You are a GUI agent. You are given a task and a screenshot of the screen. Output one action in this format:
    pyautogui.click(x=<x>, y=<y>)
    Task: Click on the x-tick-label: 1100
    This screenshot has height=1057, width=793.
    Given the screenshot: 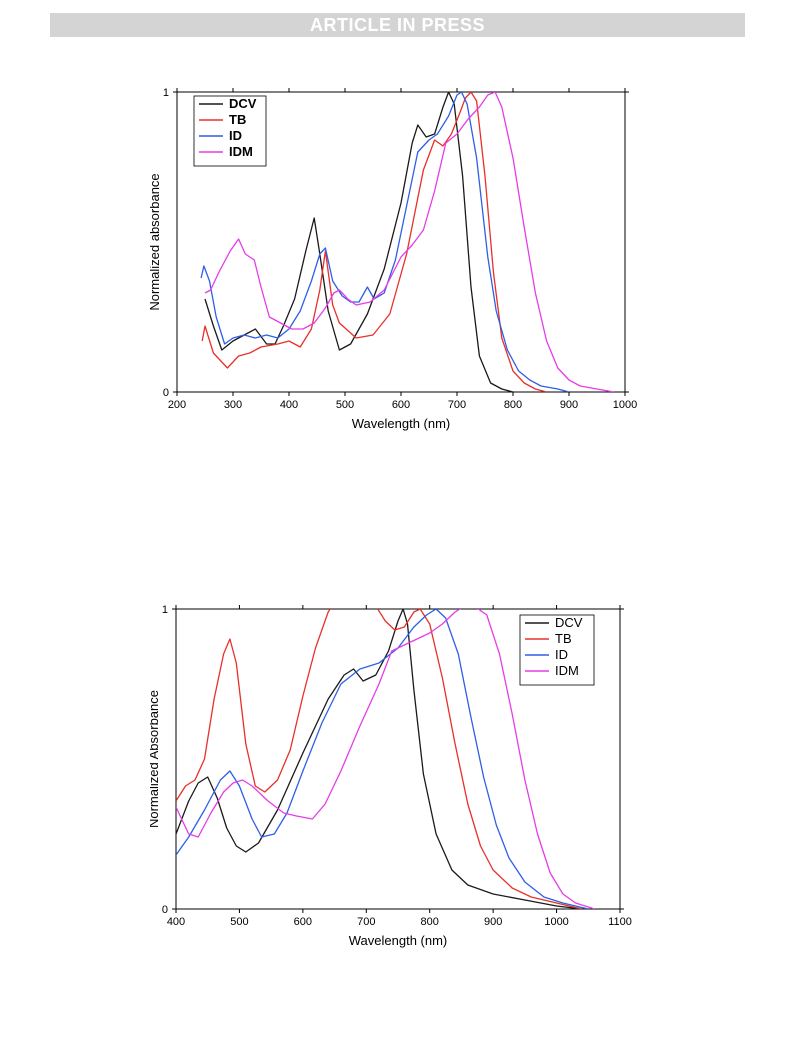 What is the action you would take?
    pyautogui.click(x=620, y=922)
    